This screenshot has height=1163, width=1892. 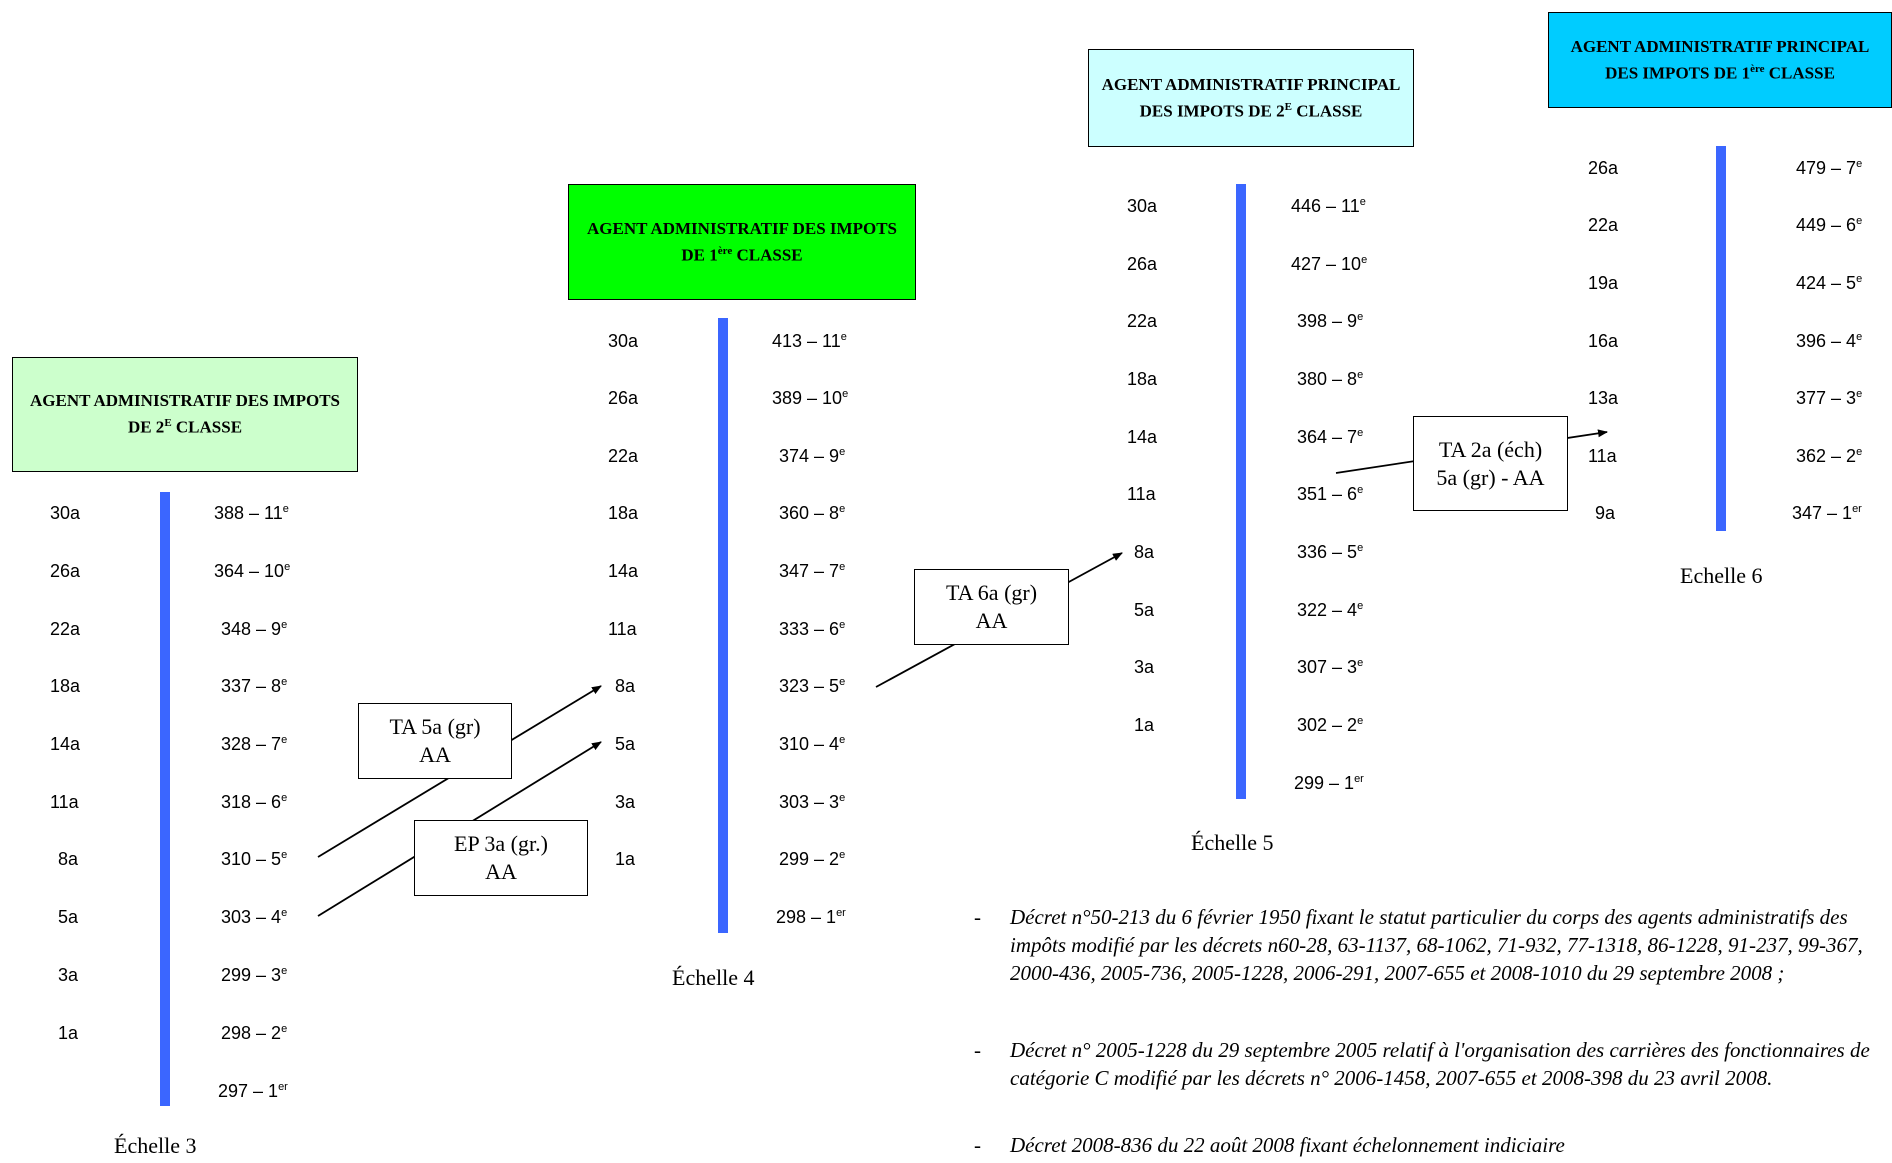 What do you see at coordinates (1330, 610) in the screenshot?
I see `echelon-value: 322 – 4e` at bounding box center [1330, 610].